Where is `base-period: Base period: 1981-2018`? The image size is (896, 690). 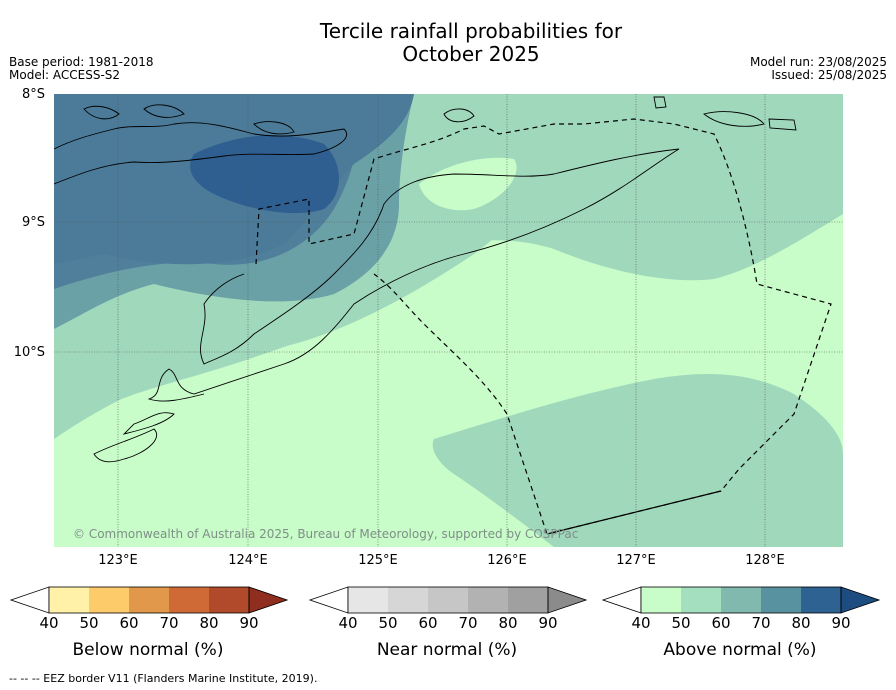
base-period: Base period: 1981-2018 is located at coordinates (81, 62).